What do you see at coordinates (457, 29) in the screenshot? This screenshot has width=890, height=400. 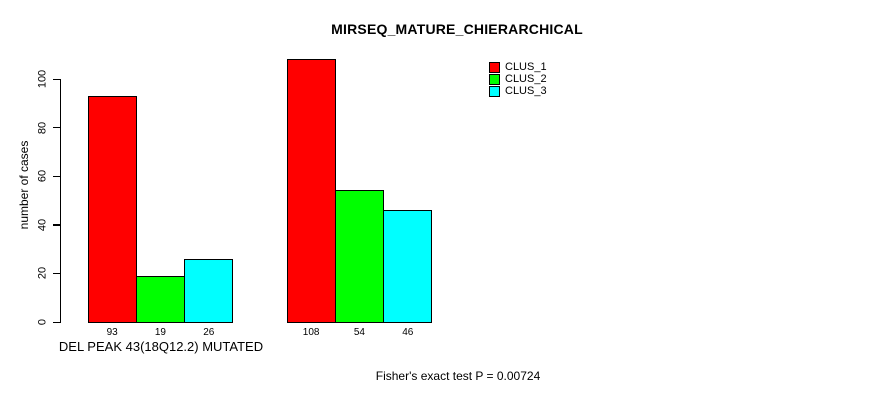 I see `chart-title: MIRSEQ_MATURE_CHIERARCHICAL` at bounding box center [457, 29].